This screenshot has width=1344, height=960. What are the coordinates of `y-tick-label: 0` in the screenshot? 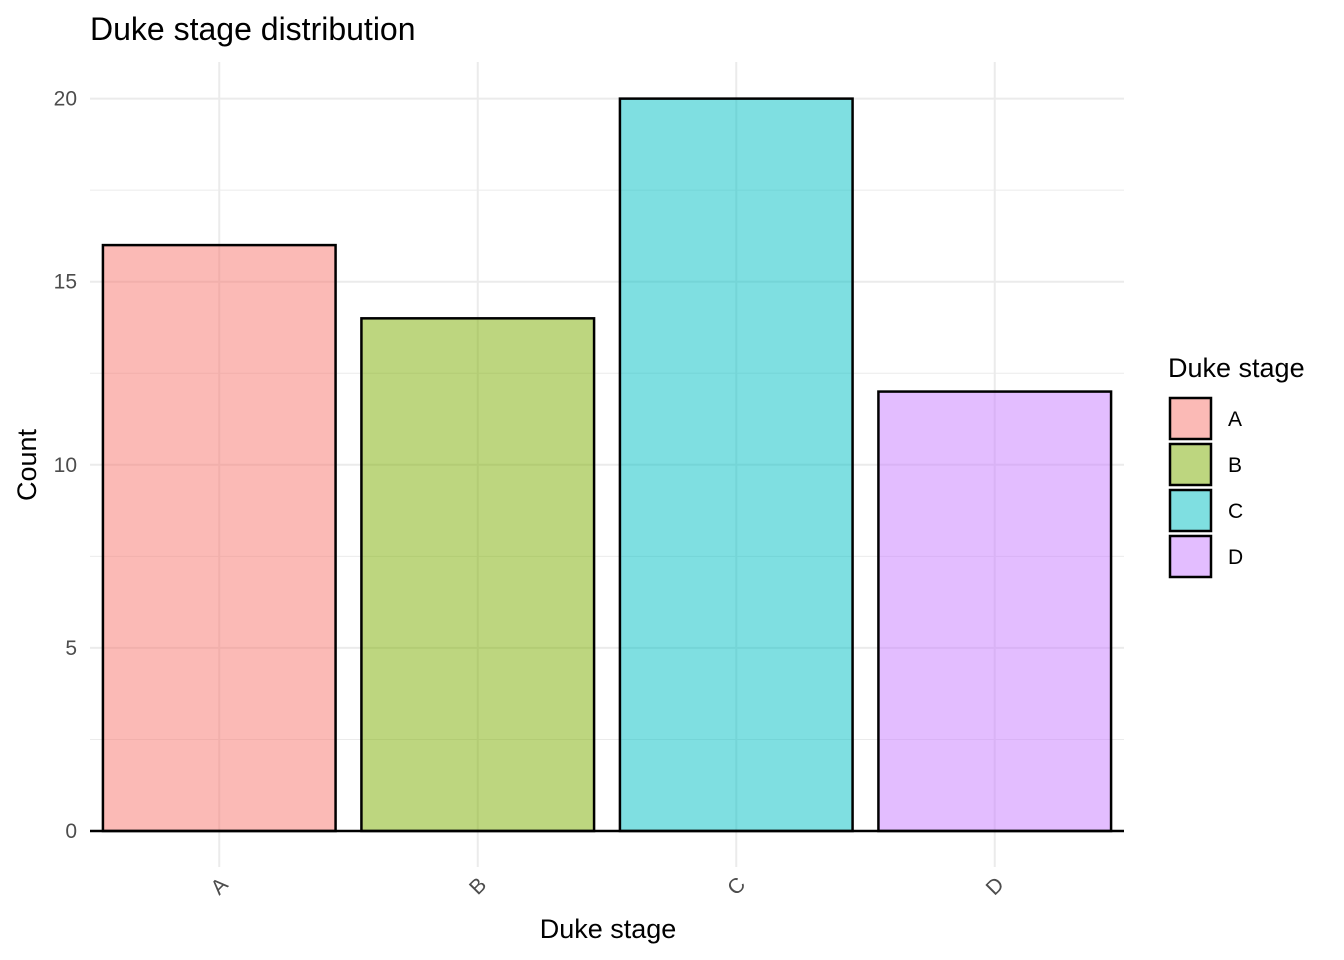 It's located at (71, 831).